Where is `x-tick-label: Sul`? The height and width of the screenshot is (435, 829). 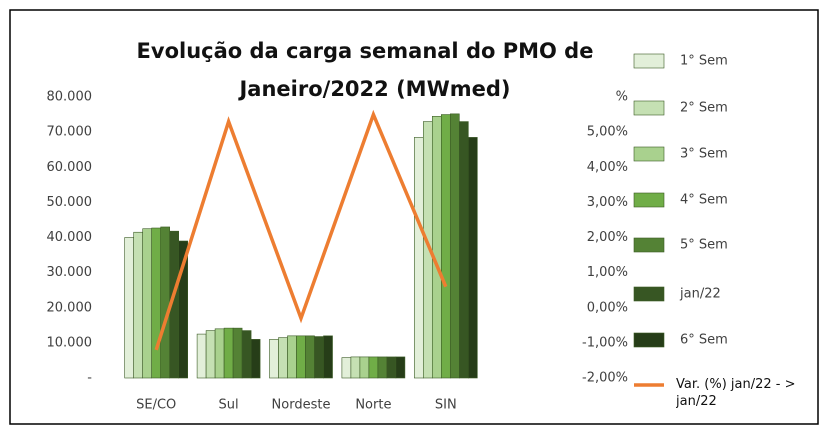 x-tick-label: Sul is located at coordinates (229, 405).